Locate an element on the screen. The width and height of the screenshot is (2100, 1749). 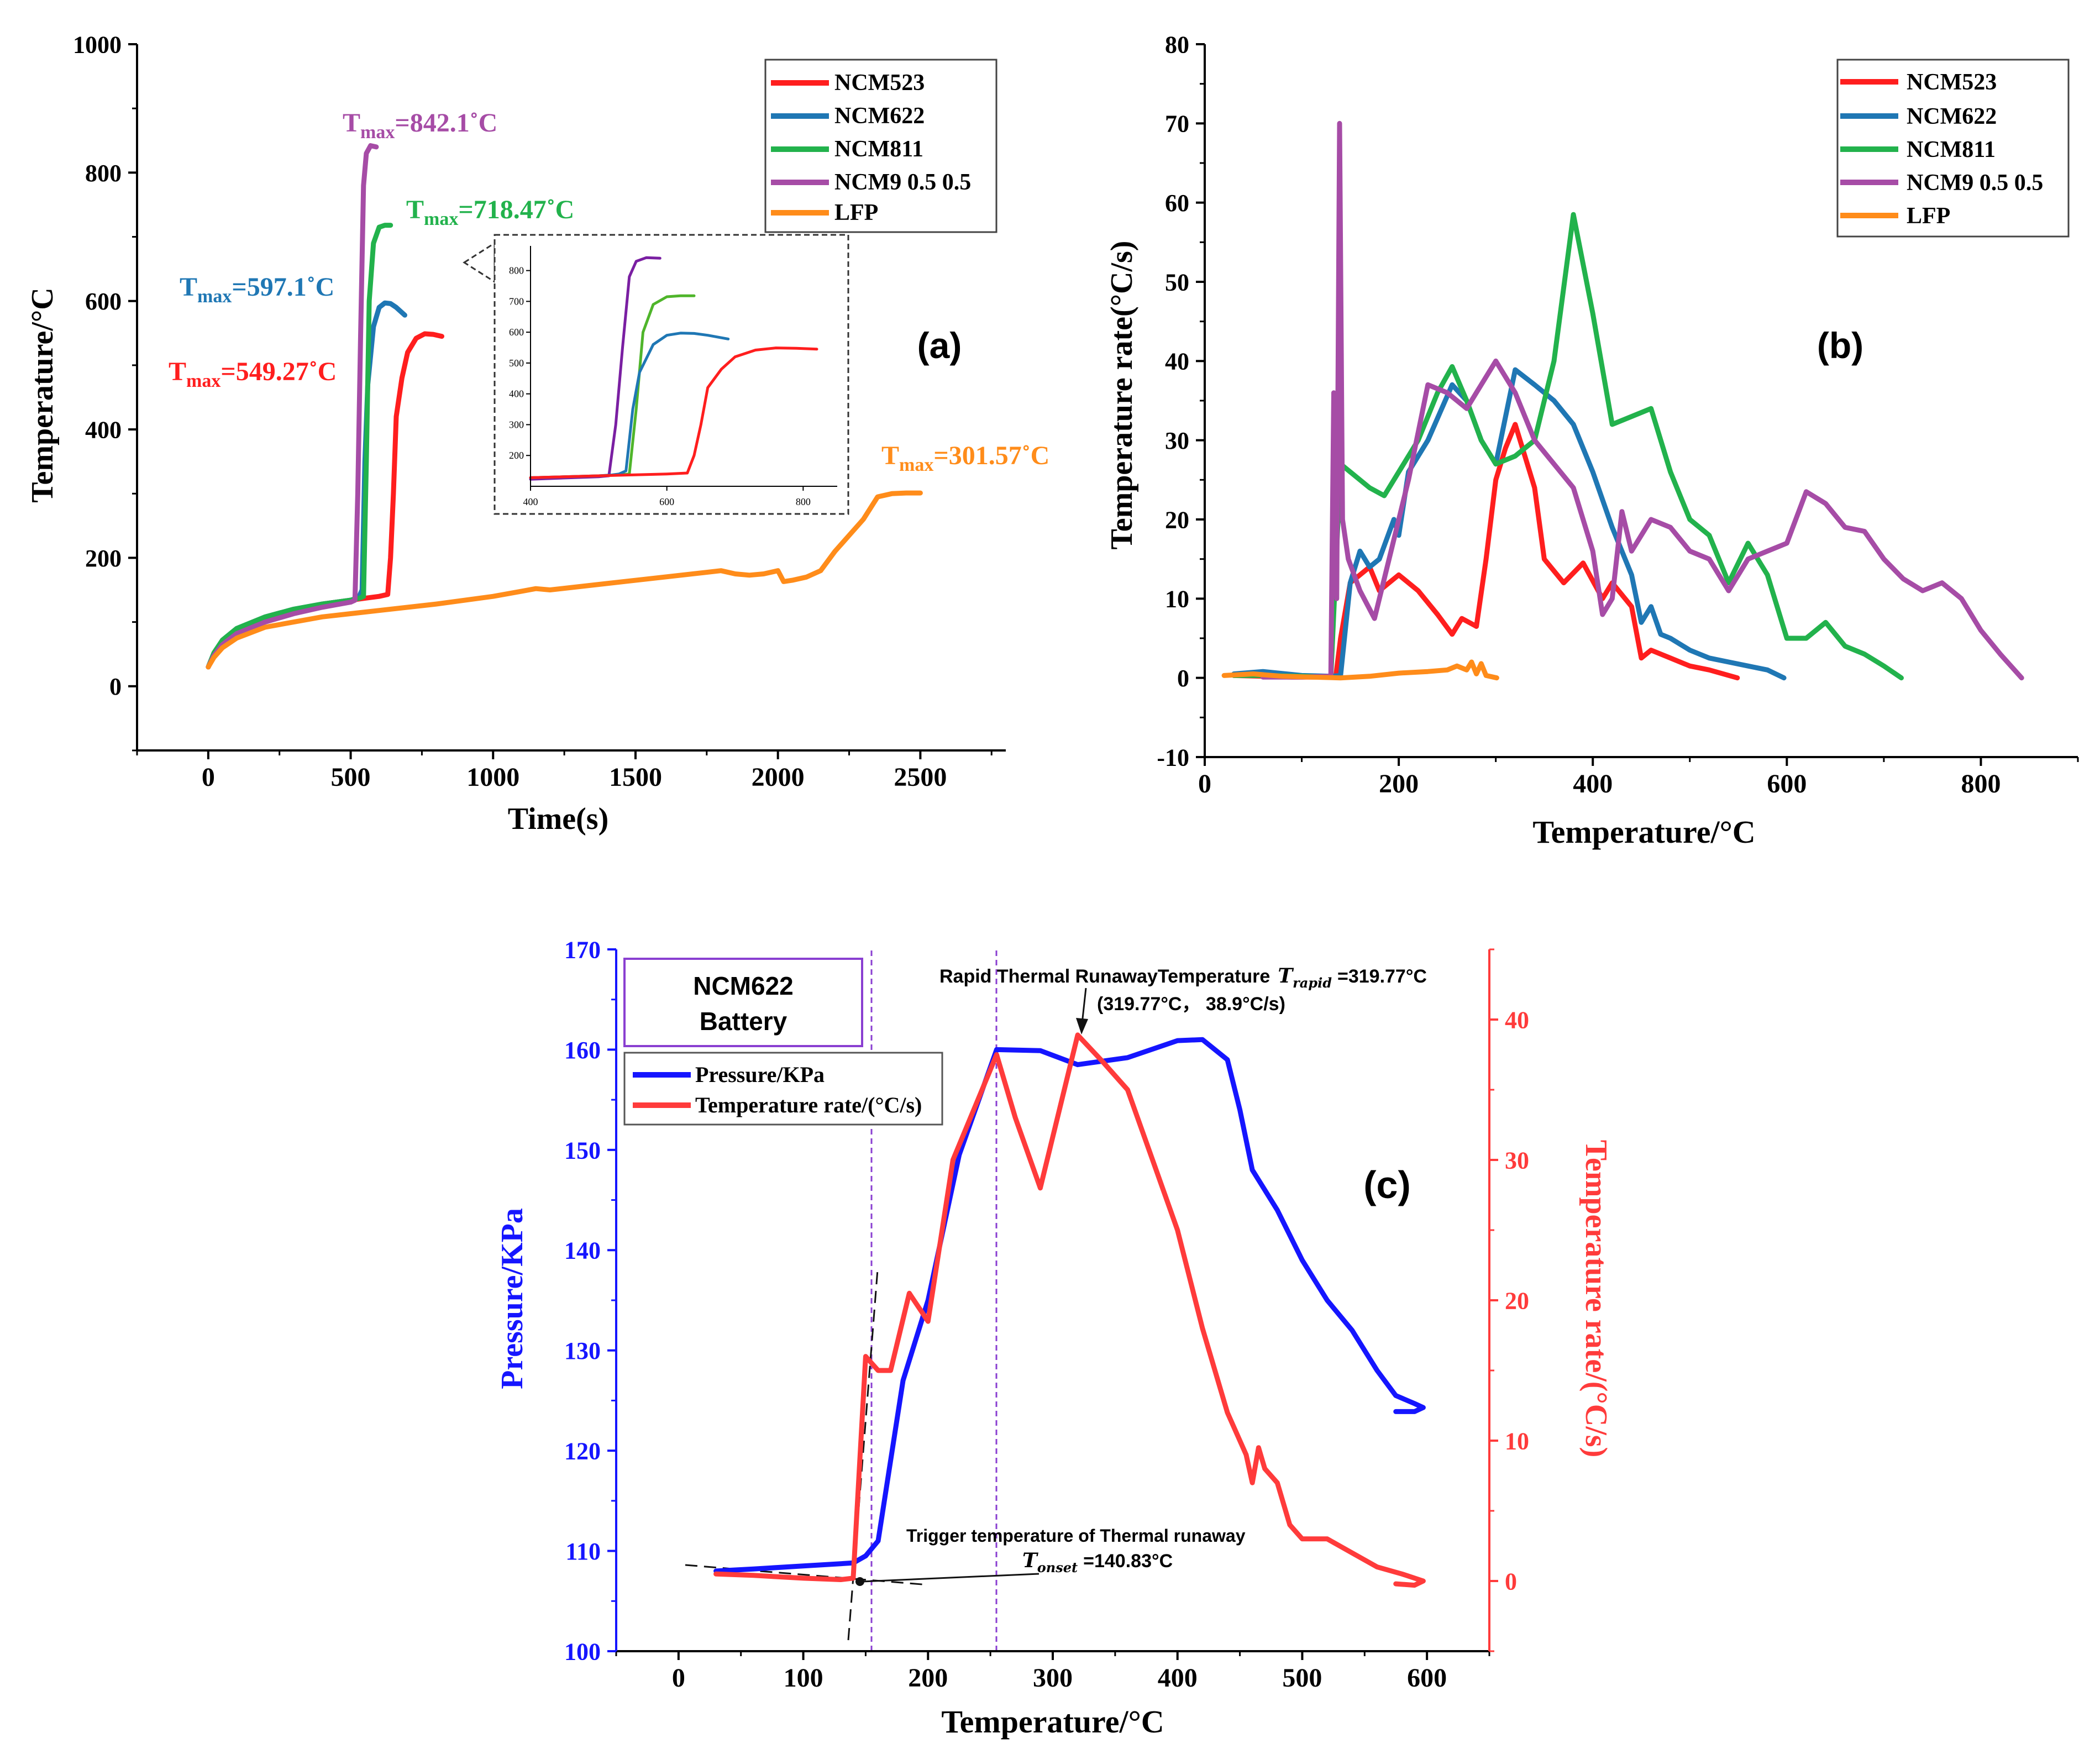
annotation-tmax-ncm523: Tmax=549.27˚C is located at coordinates (253, 374).